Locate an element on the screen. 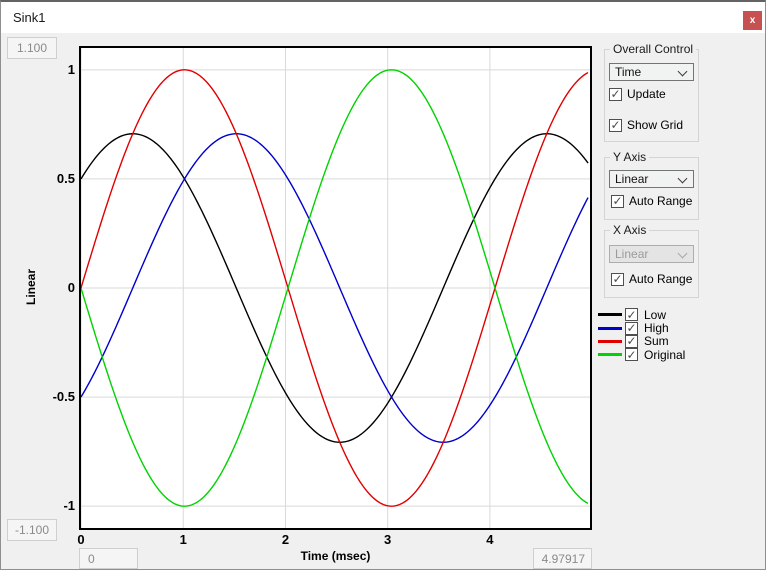 Image resolution: width=766 pixels, height=570 pixels. legend-row: ✓ Low is located at coordinates (641, 314).